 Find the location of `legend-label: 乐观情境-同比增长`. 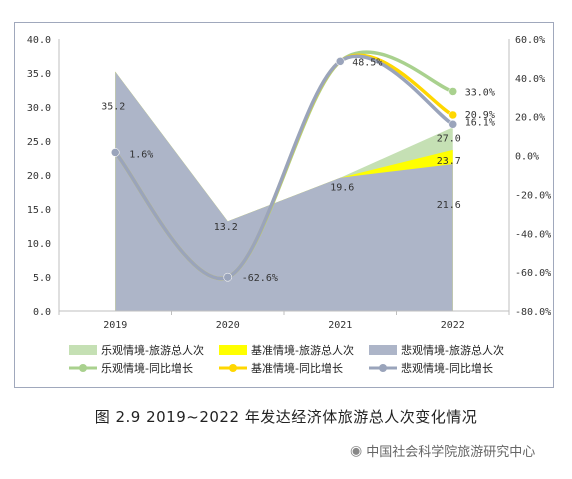

legend-label: 乐观情境-同比增长 is located at coordinates (147, 368).